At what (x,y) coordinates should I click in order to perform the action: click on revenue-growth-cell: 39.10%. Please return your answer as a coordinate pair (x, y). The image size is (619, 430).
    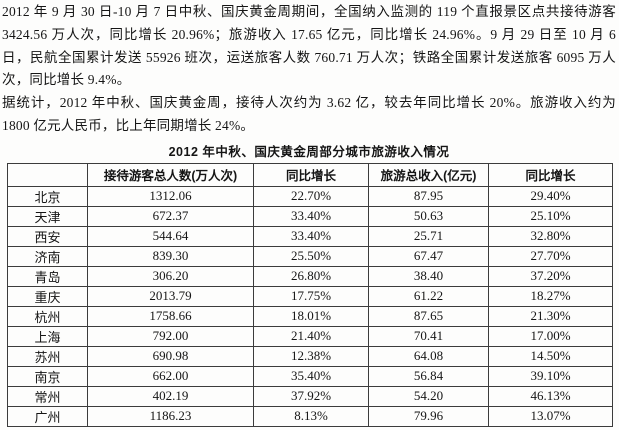
    Looking at the image, I should click on (550, 376).